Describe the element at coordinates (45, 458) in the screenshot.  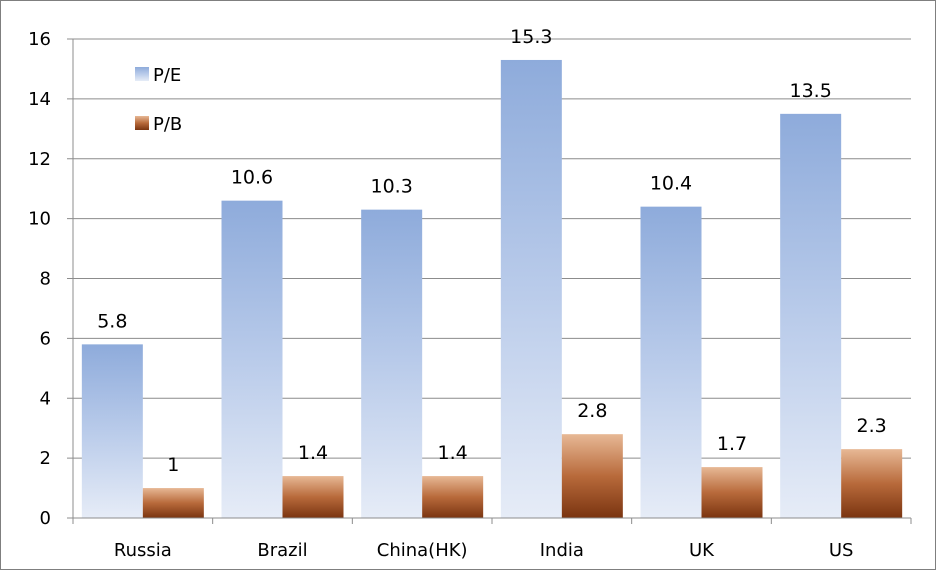
I see `y-tick-label: 2` at that location.